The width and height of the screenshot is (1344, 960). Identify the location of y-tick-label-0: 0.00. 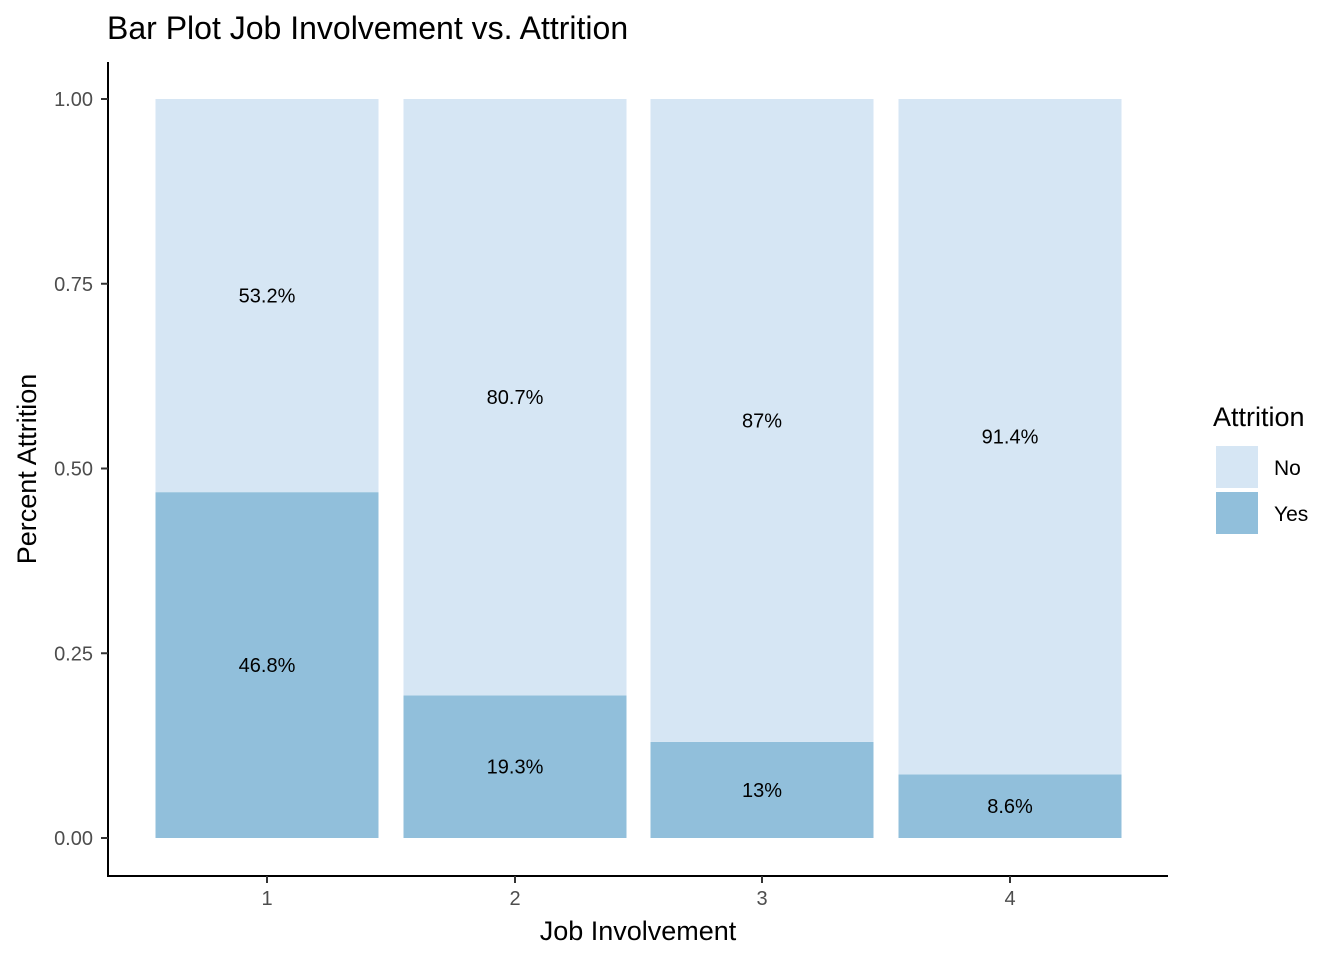
(73, 839).